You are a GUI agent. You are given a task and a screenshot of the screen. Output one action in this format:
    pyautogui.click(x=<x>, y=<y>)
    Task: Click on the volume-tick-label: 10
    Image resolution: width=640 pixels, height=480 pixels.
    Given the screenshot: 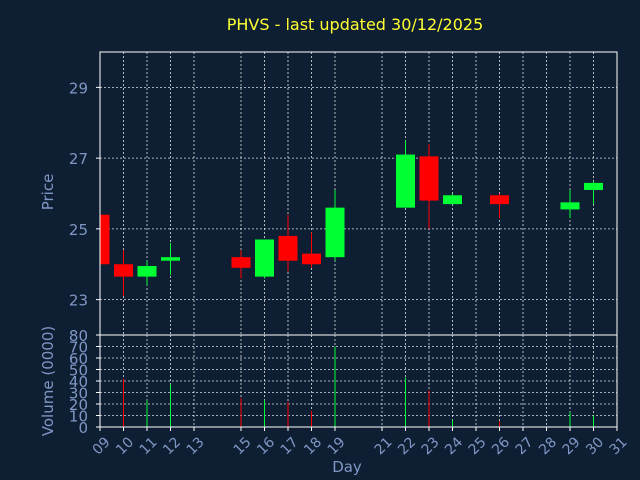 What is the action you would take?
    pyautogui.click(x=78, y=417)
    